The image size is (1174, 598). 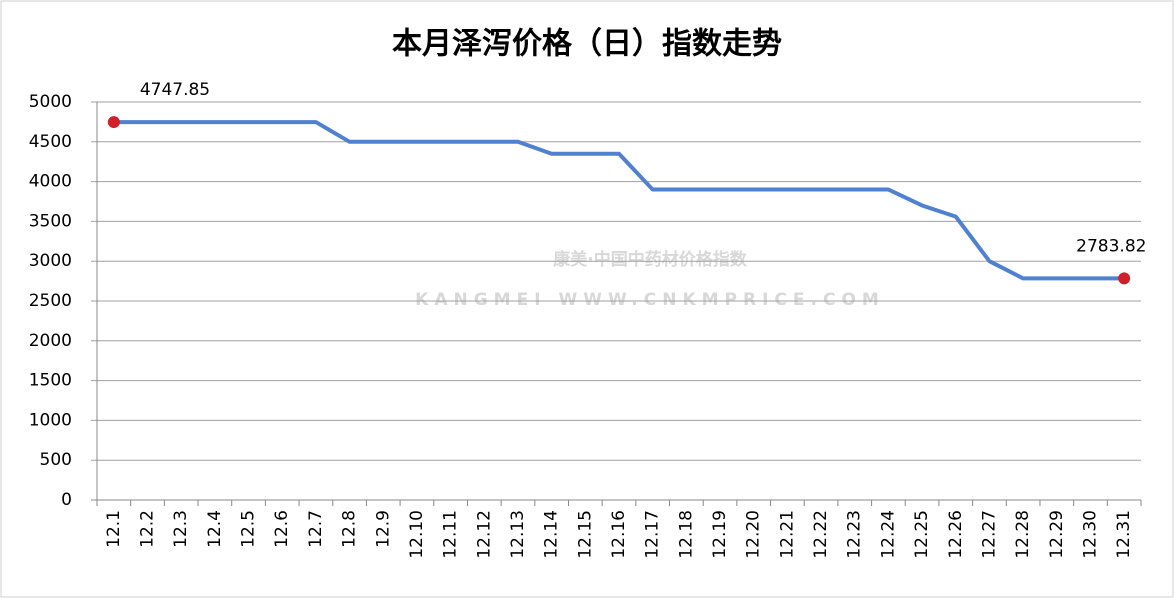 What do you see at coordinates (585, 534) in the screenshot?
I see `x-tick-label: 12.15` at bounding box center [585, 534].